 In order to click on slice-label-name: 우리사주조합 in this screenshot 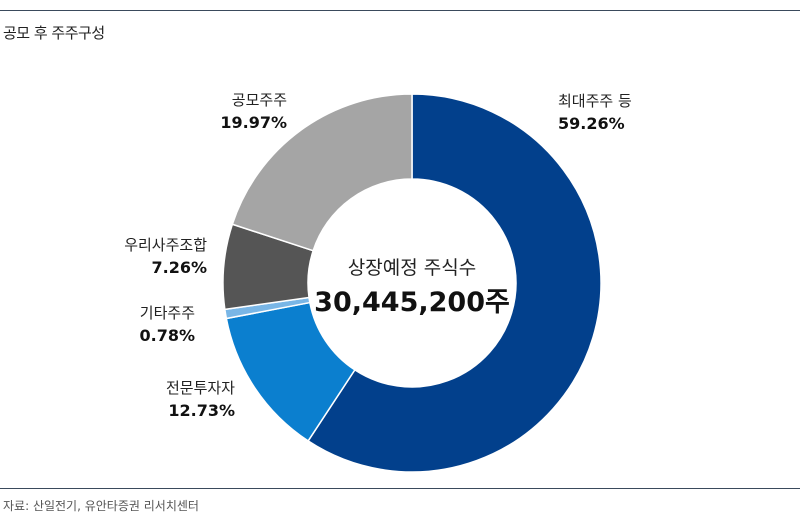, I will do `click(165, 245)`.